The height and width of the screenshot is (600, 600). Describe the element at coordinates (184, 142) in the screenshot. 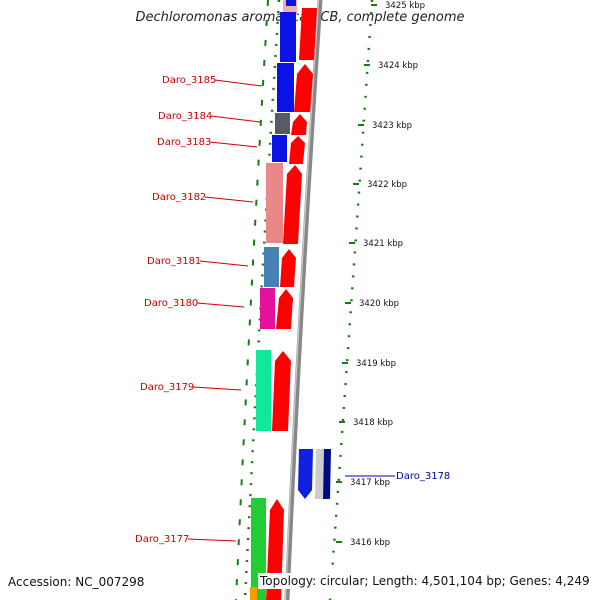

I see `gene-label-daro-3183: Daro_3183` at that location.